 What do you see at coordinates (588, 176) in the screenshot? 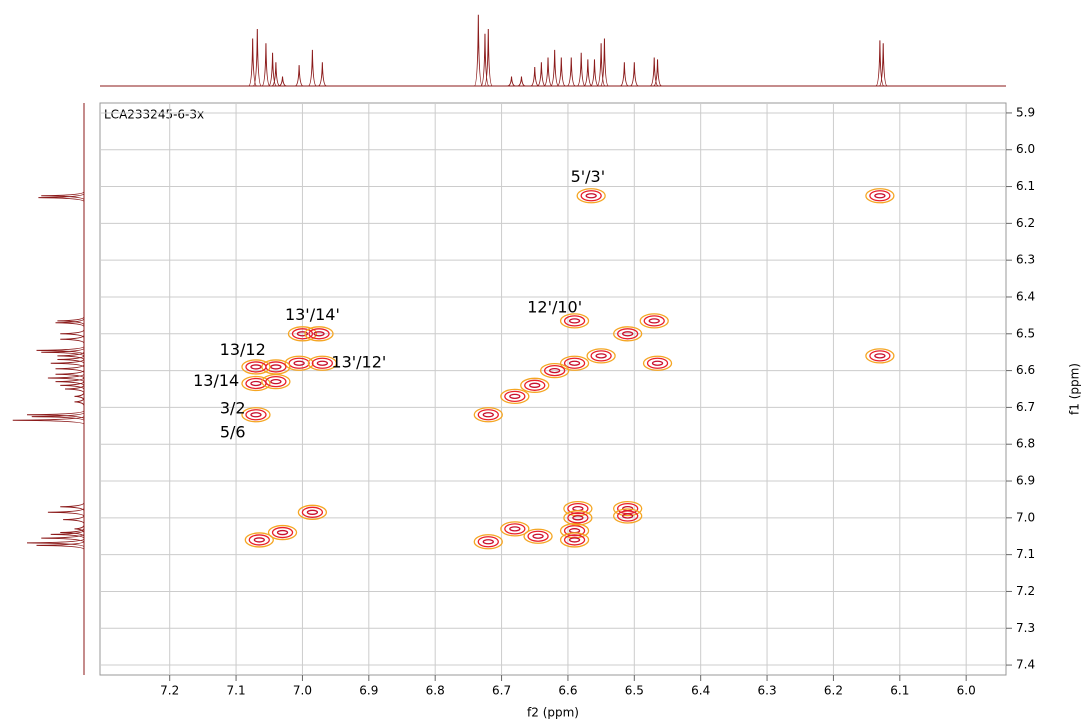
I see `peak-annotation: 5'/3'` at bounding box center [588, 176].